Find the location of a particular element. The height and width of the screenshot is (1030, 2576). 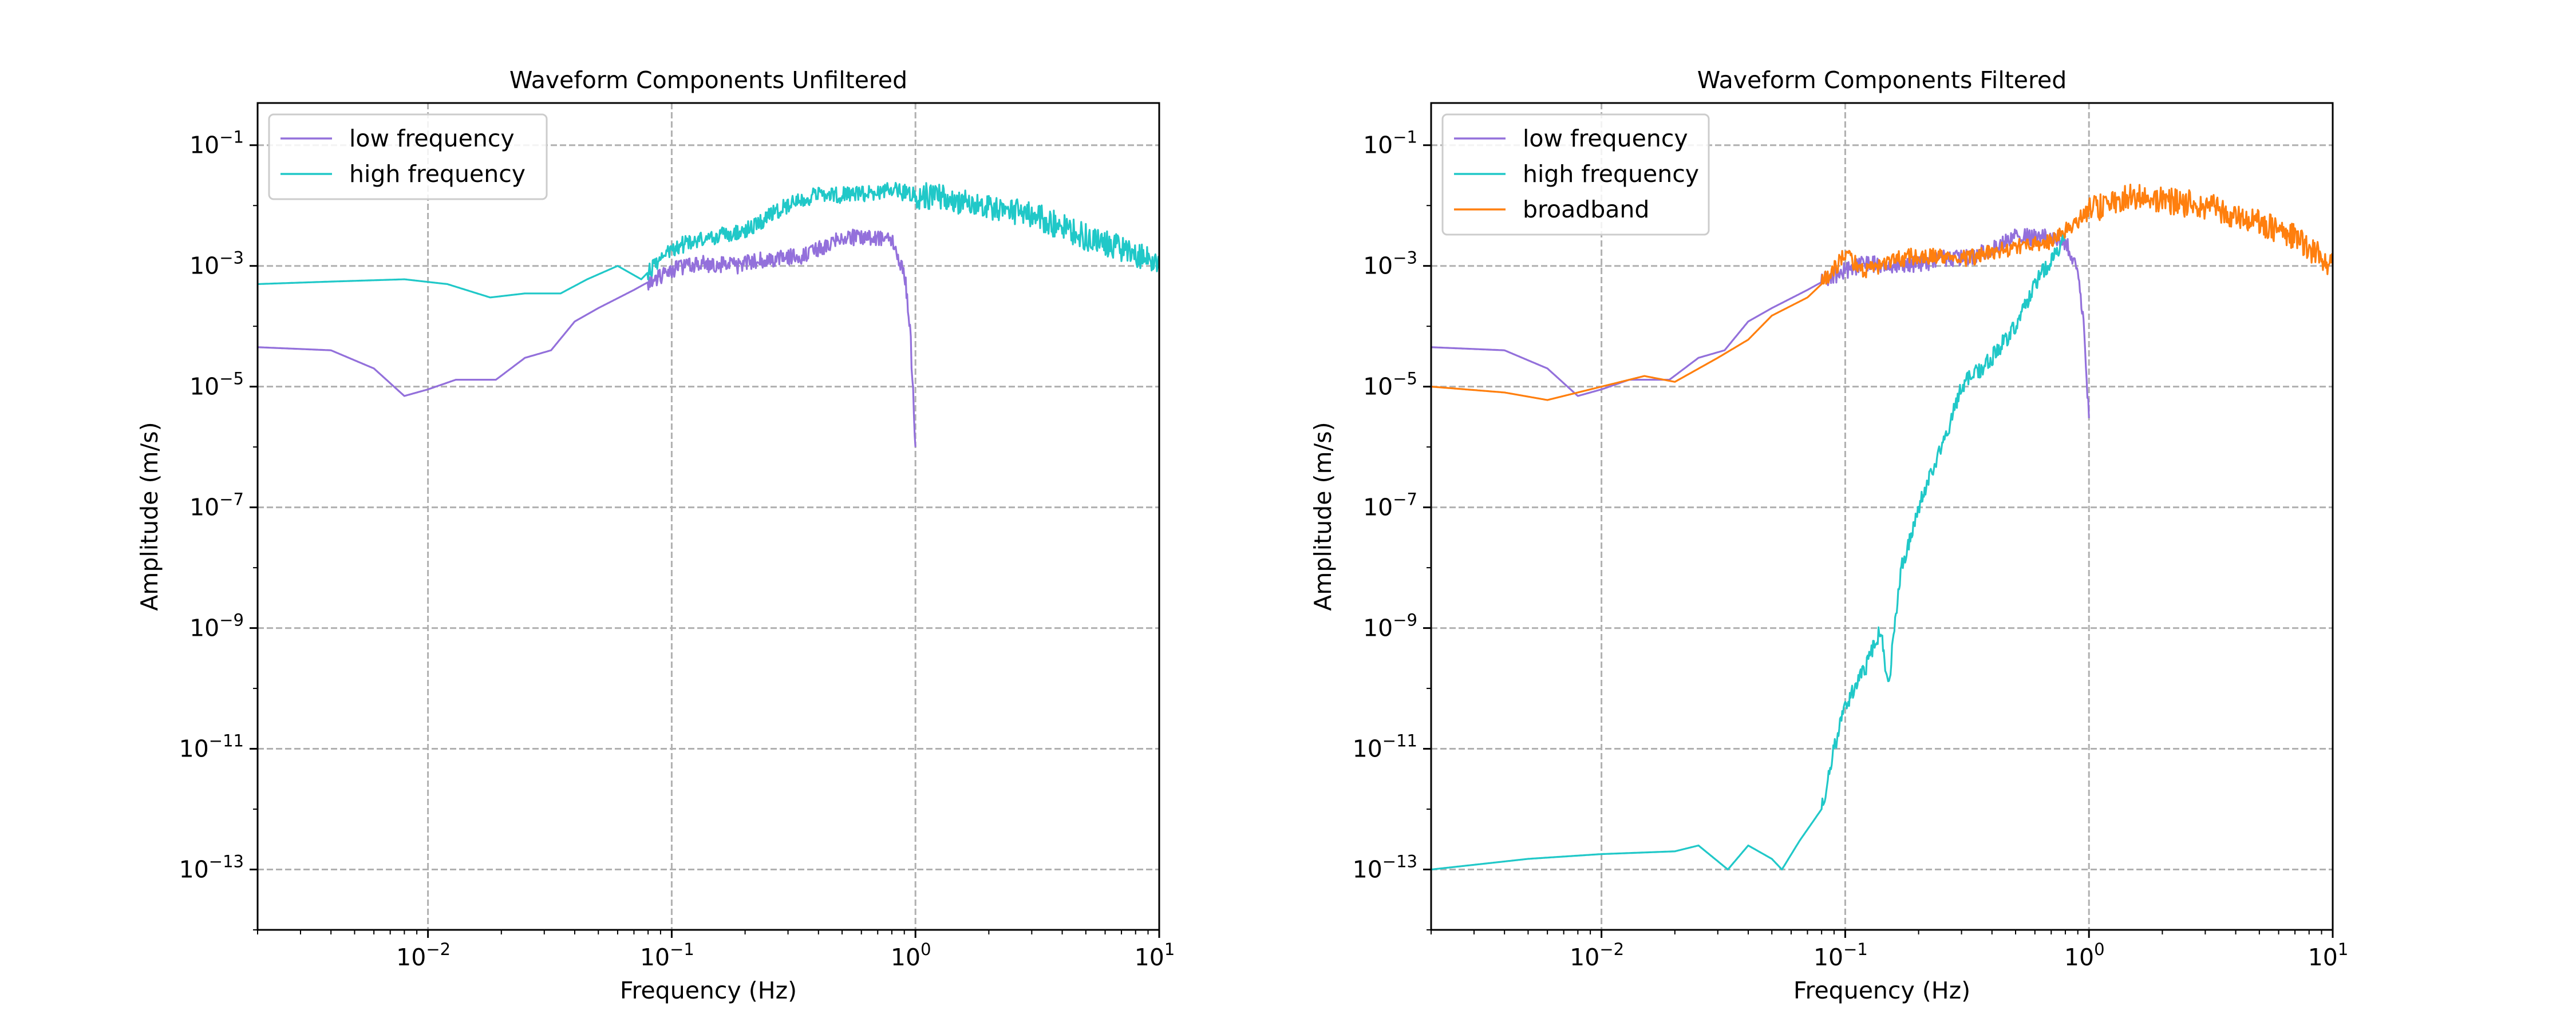

chart-title: Waveform Components Filtered is located at coordinates (1882, 80).